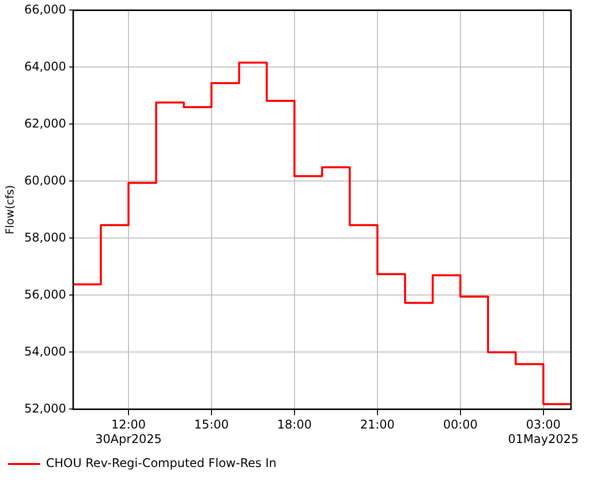 The image size is (601, 480). I want to click on x-tick-label: 12:00 30Apr2025, so click(128, 432).